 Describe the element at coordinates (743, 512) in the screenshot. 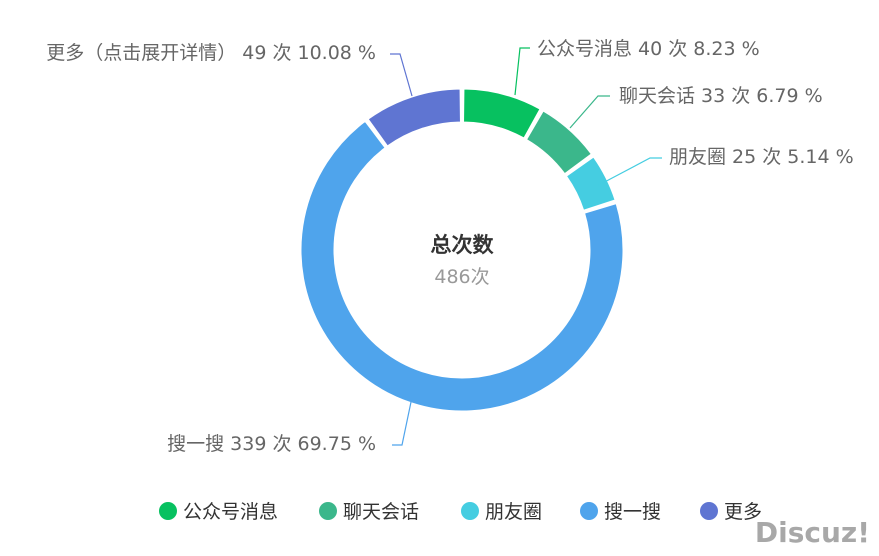

I see `legend-label-4: 更多` at that location.